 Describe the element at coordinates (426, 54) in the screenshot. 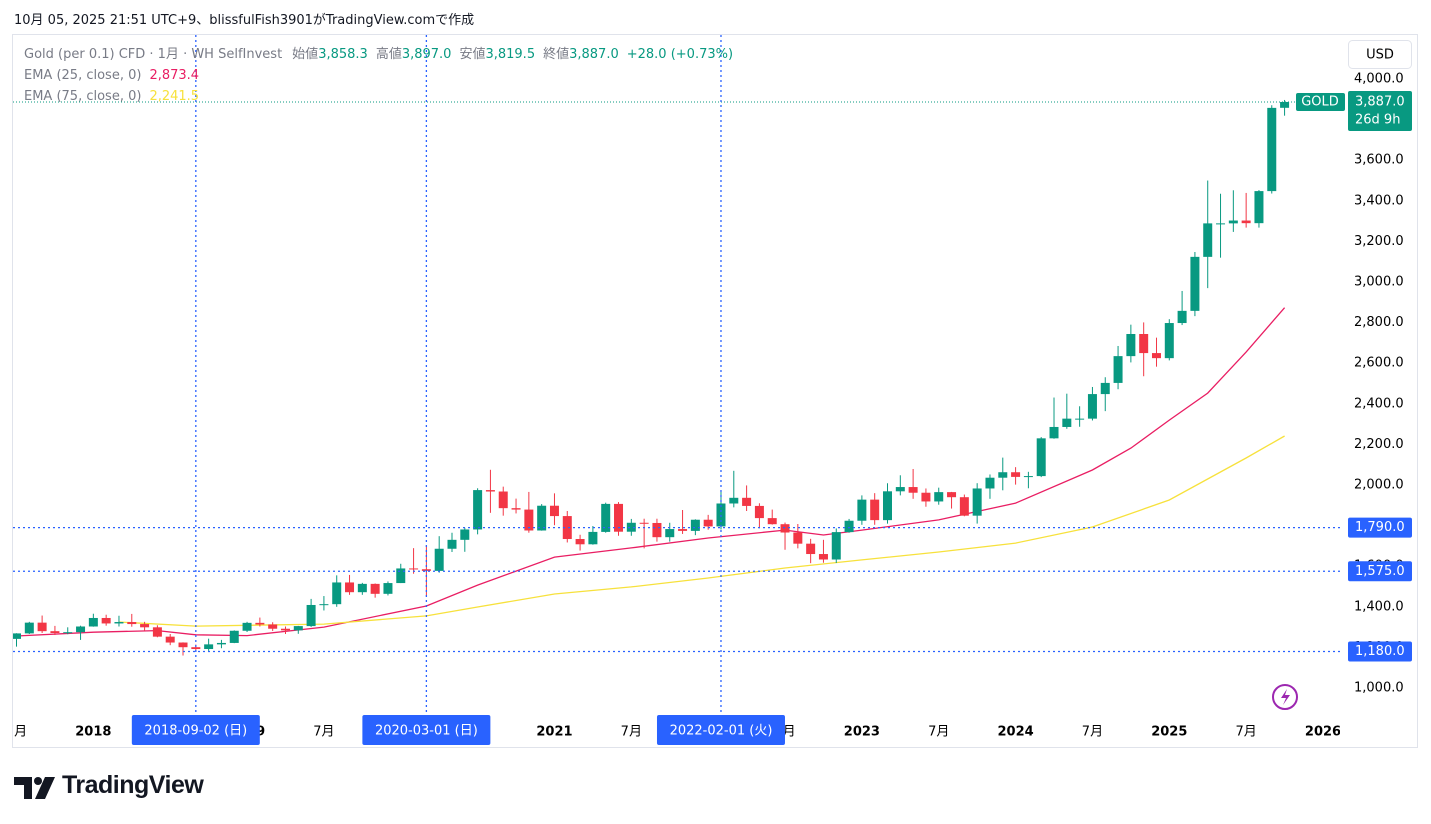

I see `ohlc-value: 3,897.0` at that location.